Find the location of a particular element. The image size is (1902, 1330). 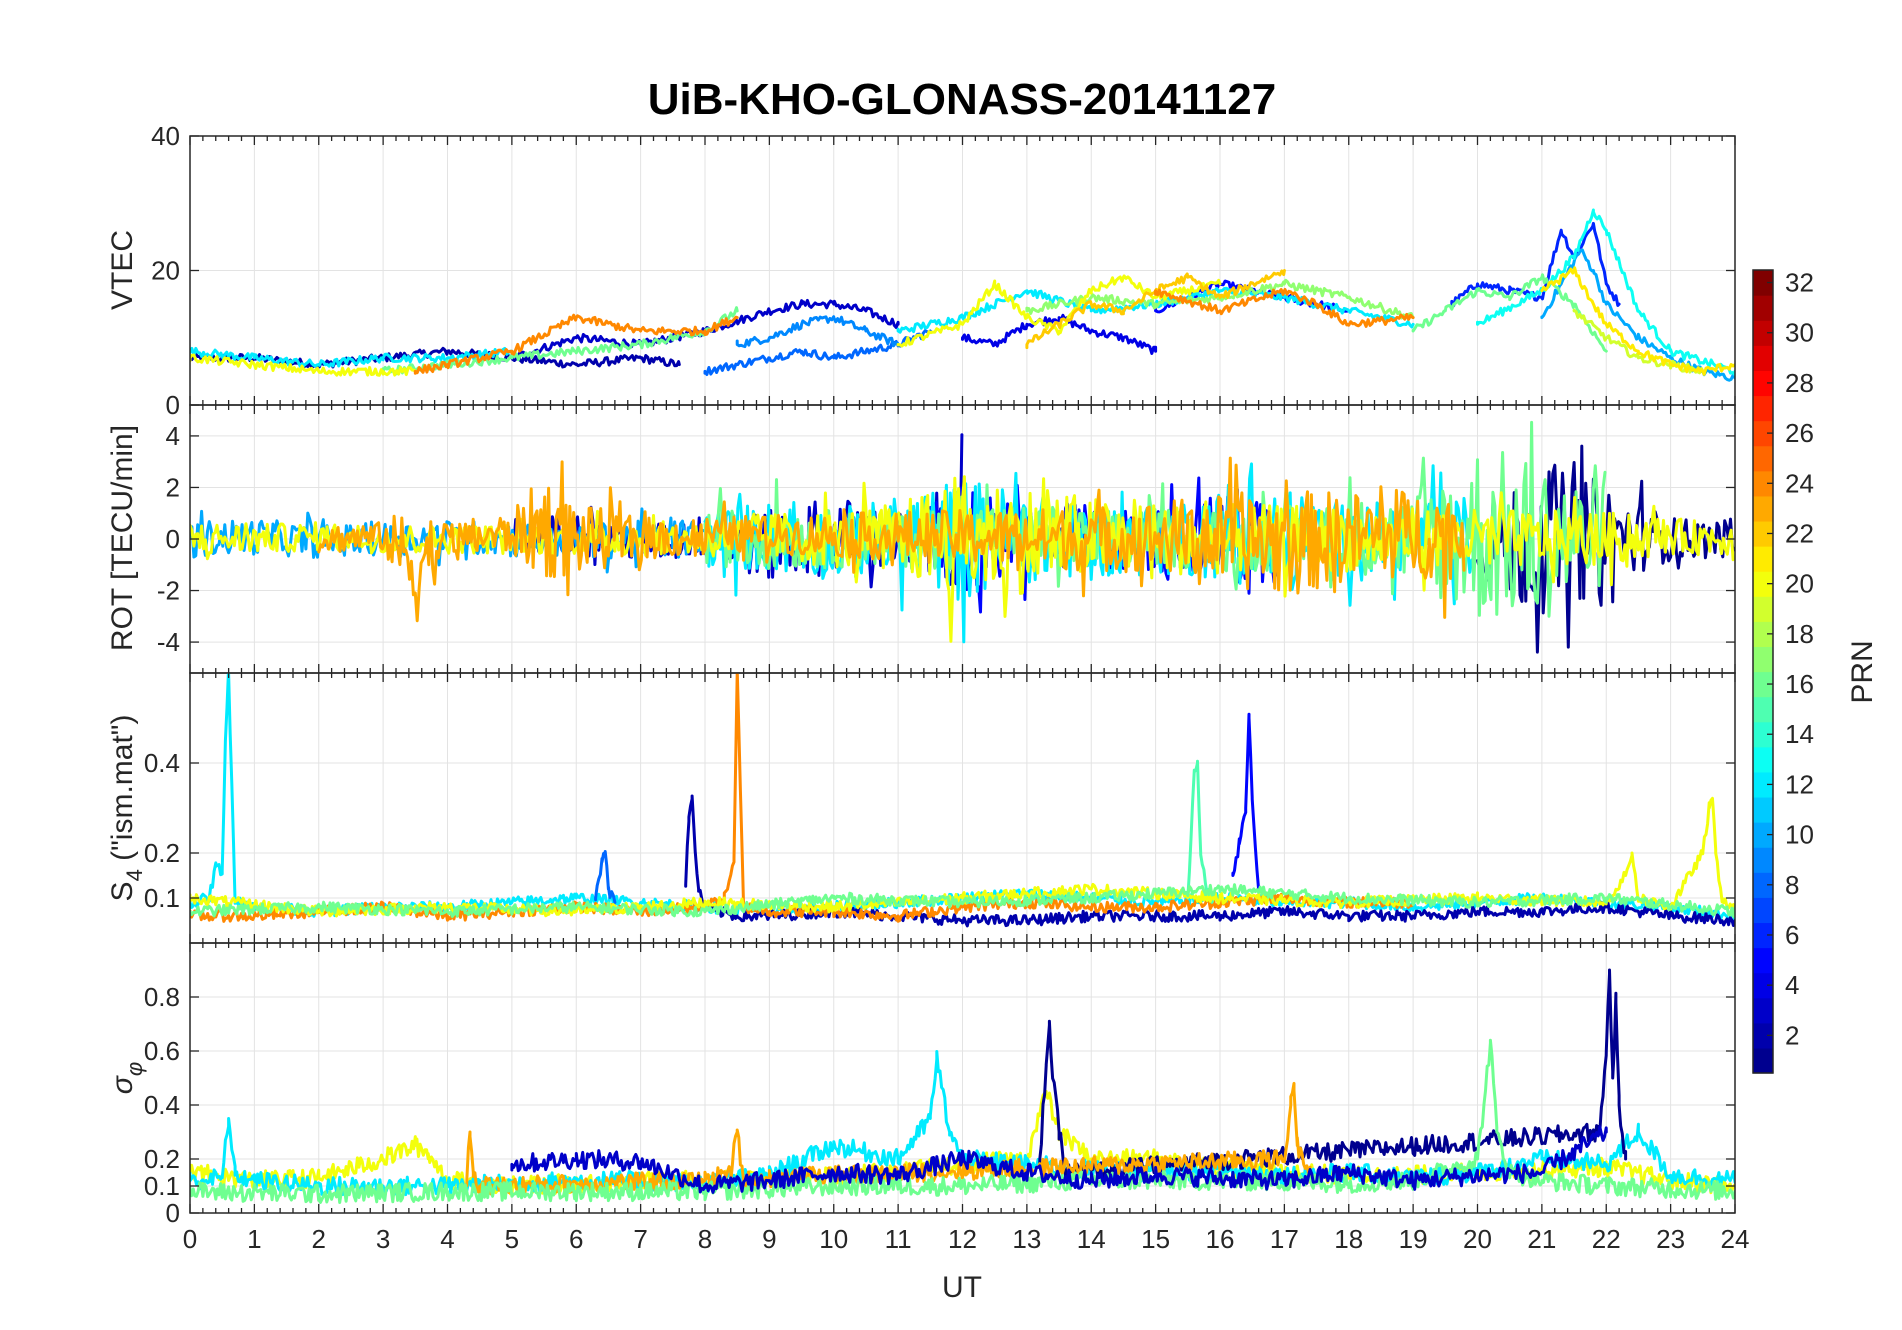

x-tick-label: 6 is located at coordinates (576, 1239).